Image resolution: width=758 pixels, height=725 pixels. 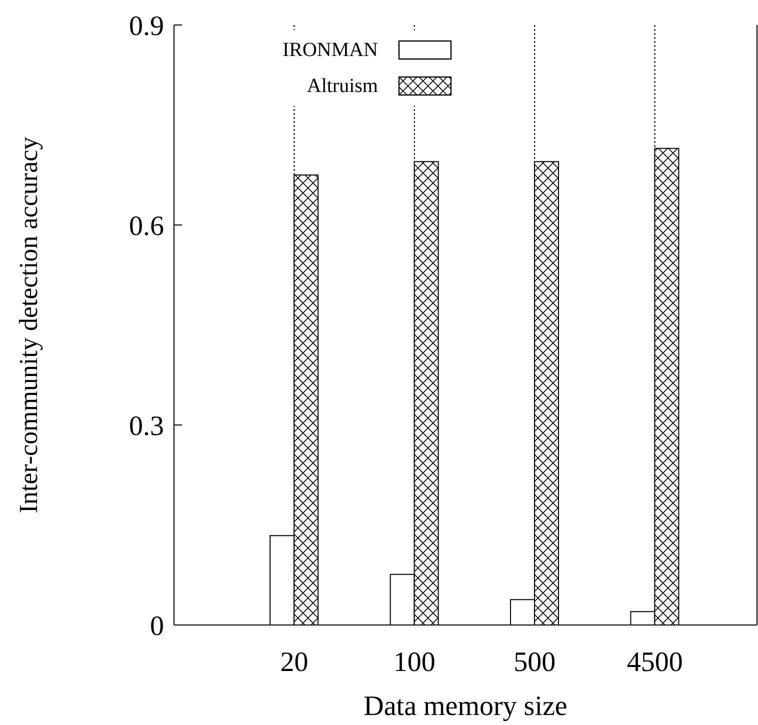 I want to click on y-tick-label: 0.9, so click(x=146, y=26).